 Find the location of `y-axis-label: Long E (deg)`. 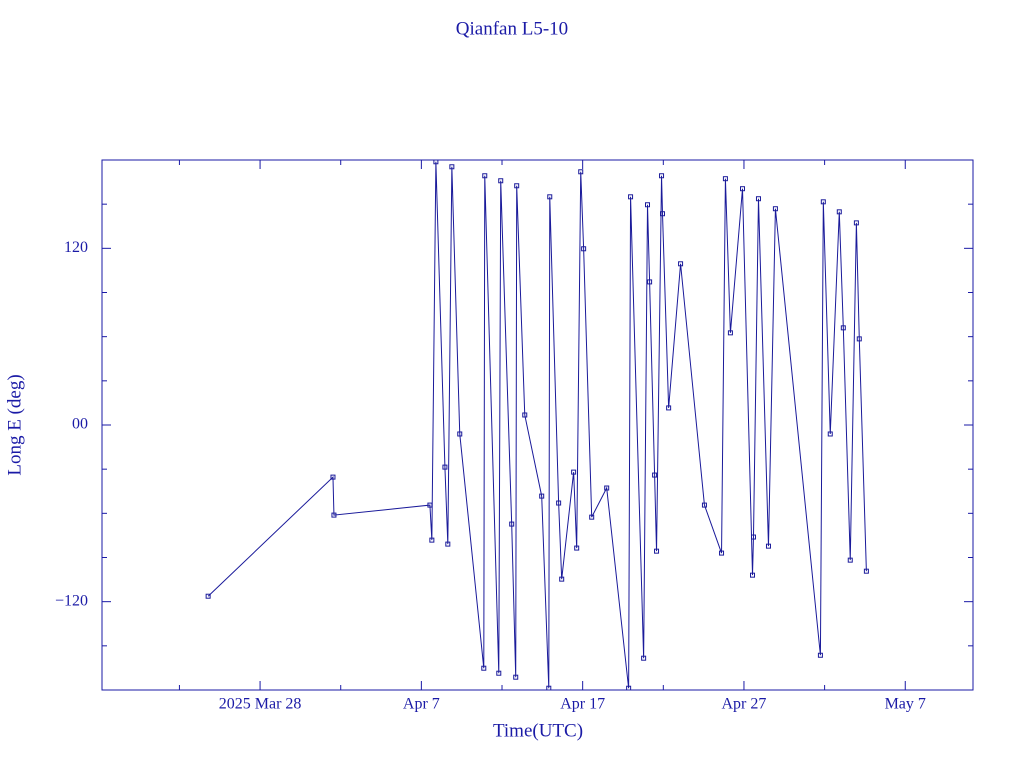

y-axis-label: Long E (deg) is located at coordinates (14, 424).